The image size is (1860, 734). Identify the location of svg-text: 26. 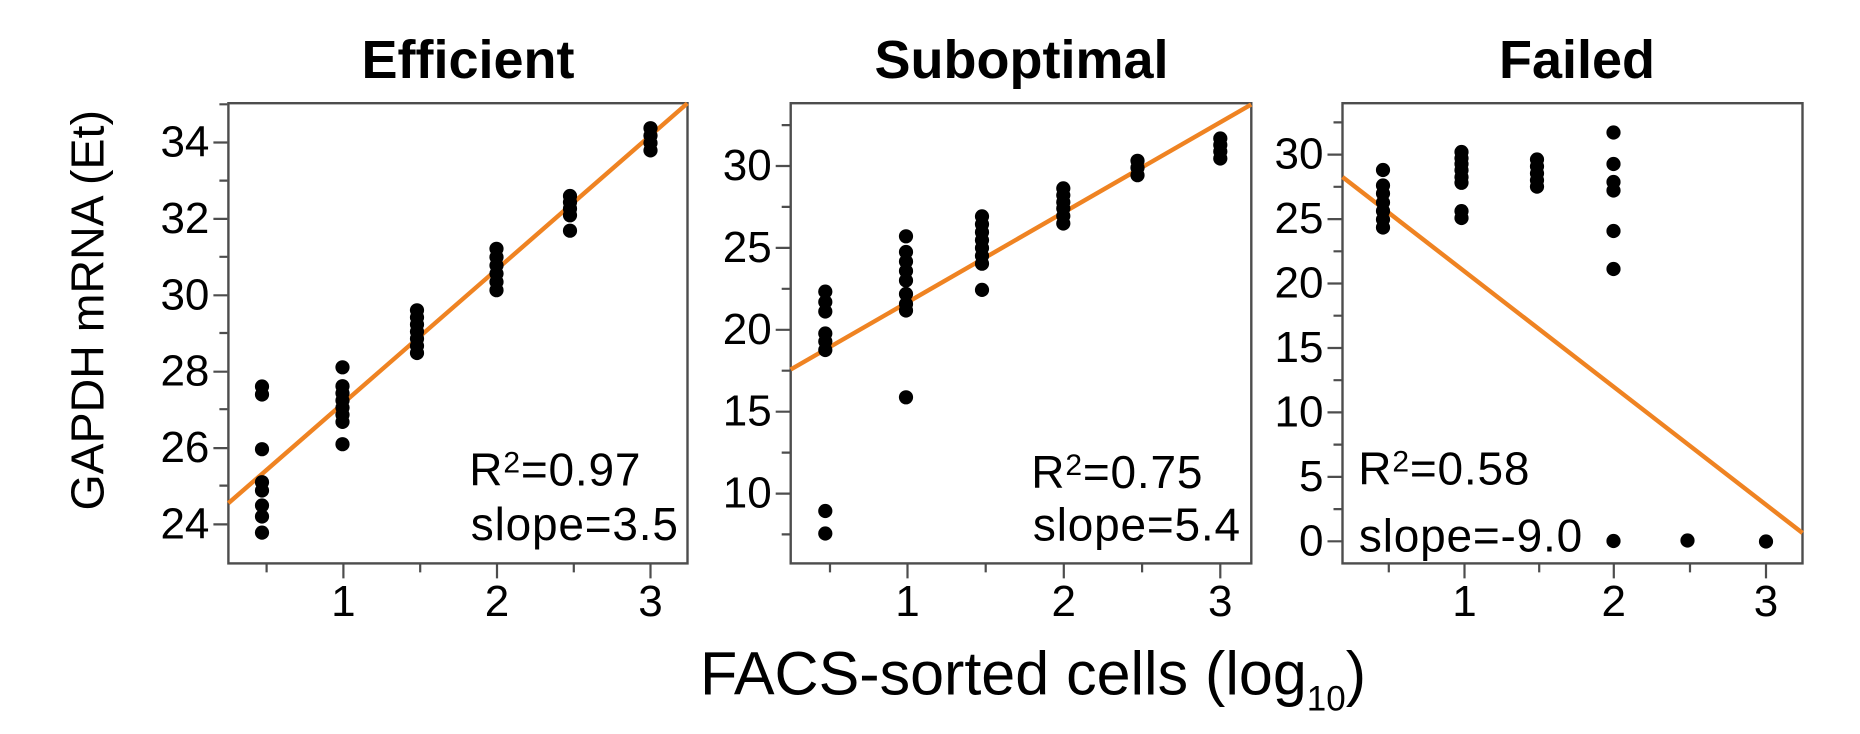
(184, 447).